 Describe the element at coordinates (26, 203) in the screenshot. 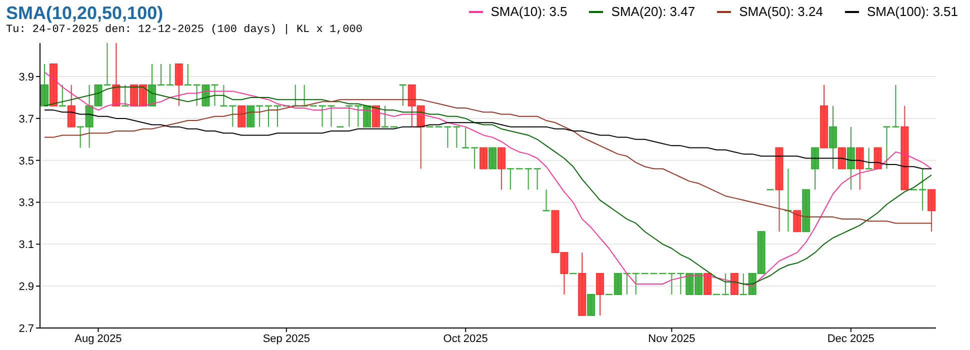

I see `y-tick-label: 3.3` at that location.